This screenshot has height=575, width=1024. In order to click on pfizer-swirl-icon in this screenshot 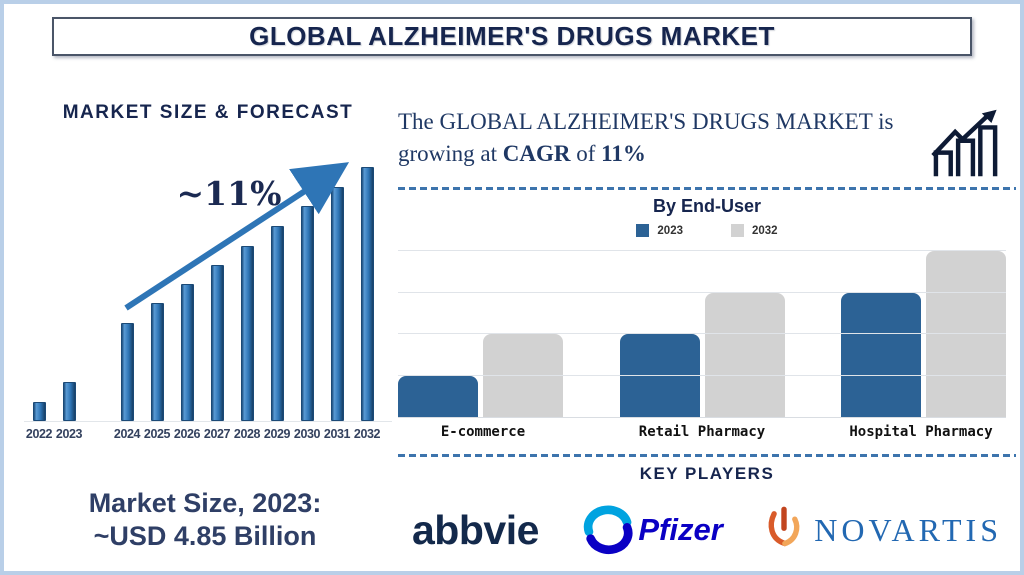, I will do `click(608, 530)`.